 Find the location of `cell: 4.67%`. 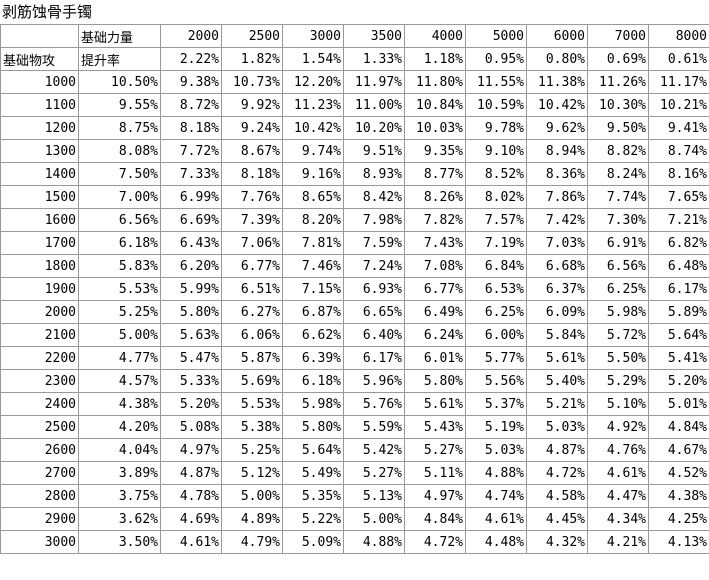

cell: 4.67% is located at coordinates (678, 450).